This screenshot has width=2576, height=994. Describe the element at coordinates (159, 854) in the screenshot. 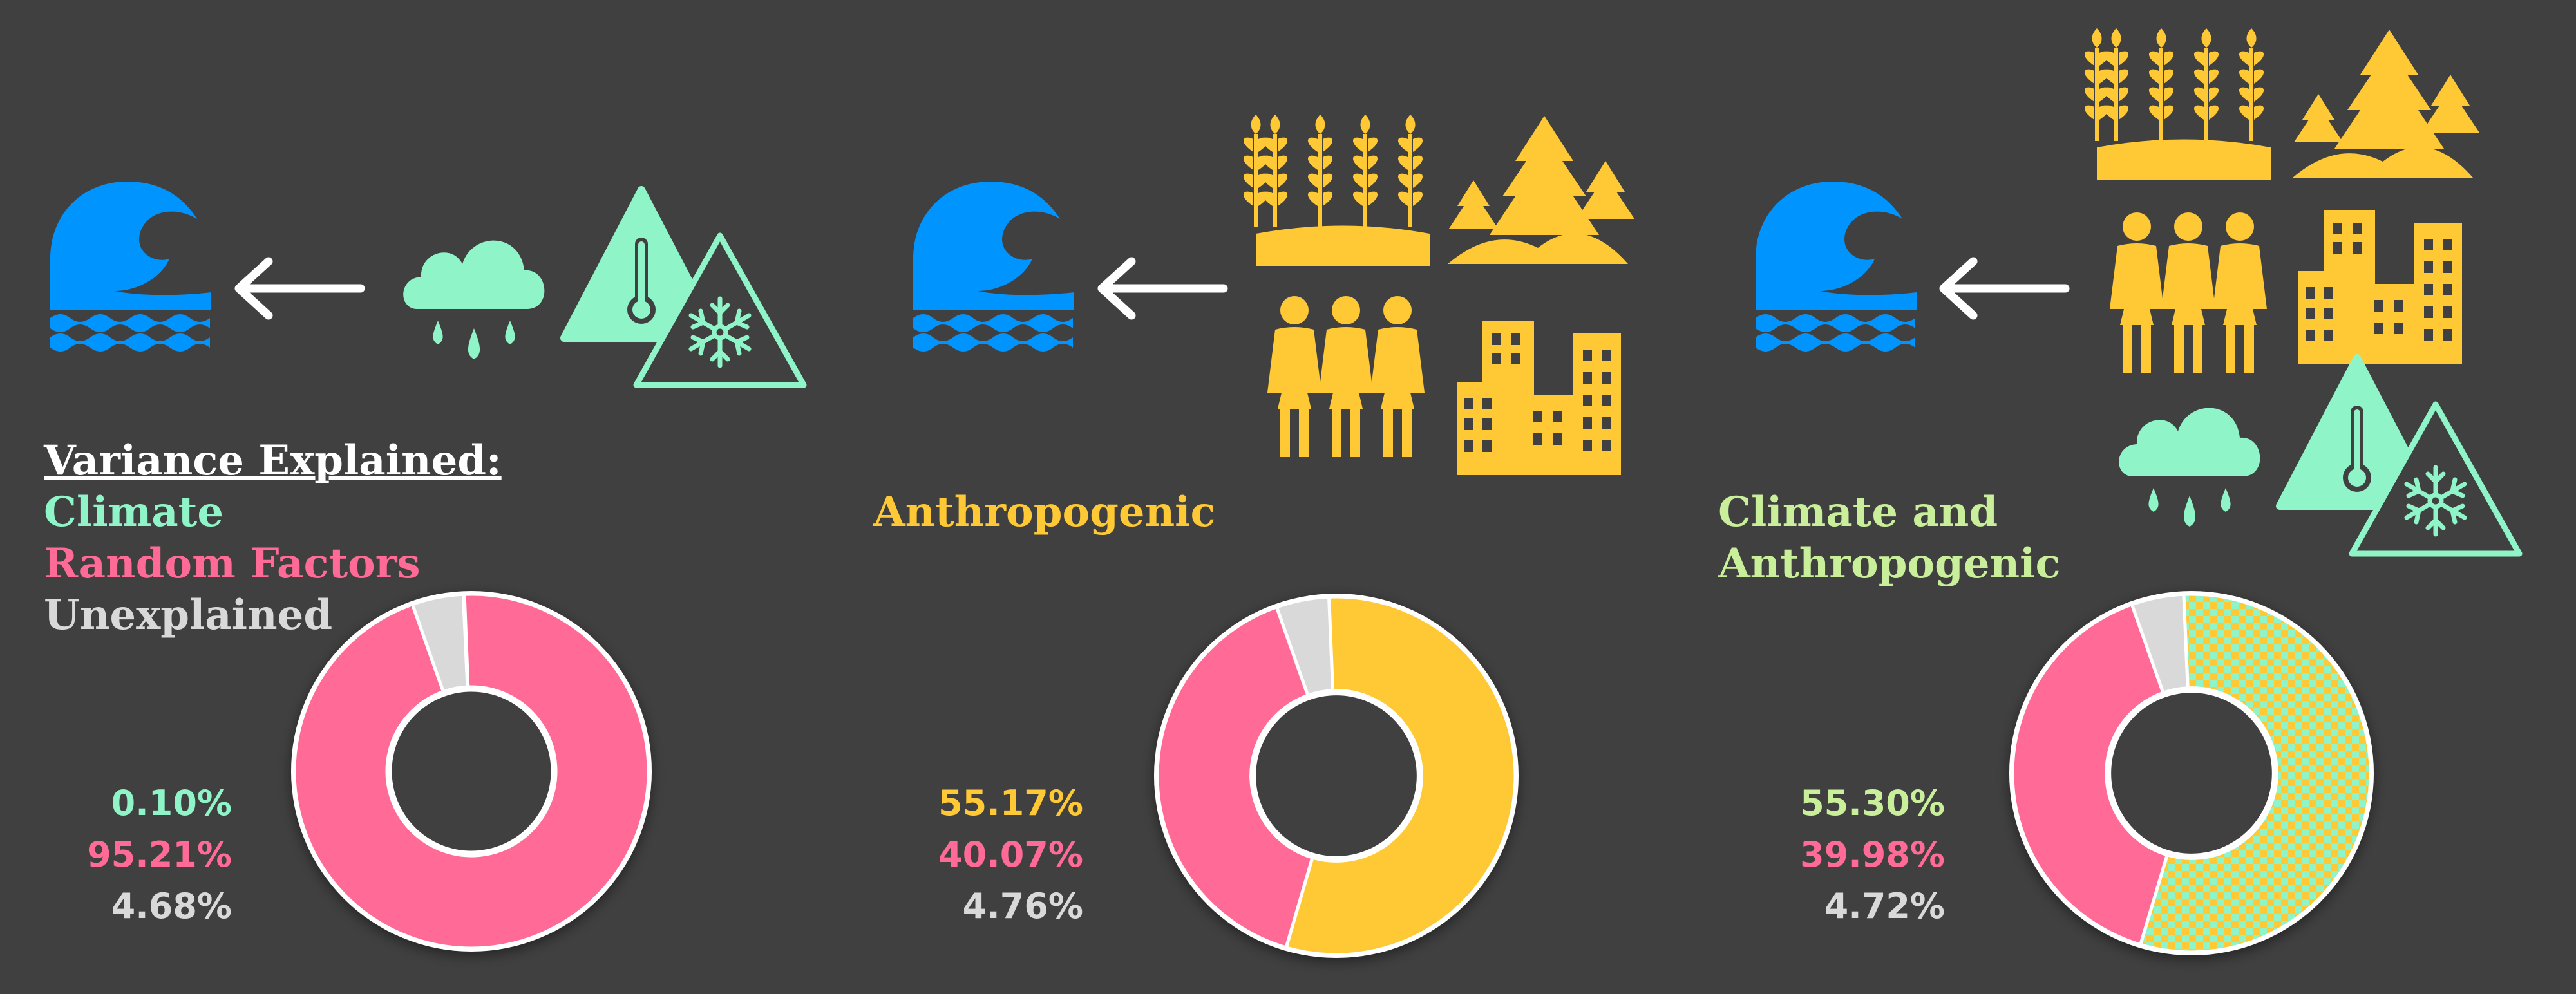

I see `data-label-random-factors: 95.21%` at that location.